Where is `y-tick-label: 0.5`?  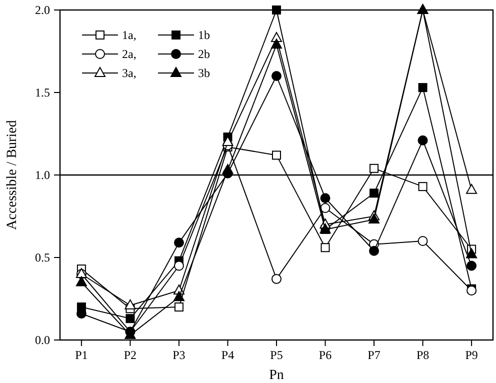
y-tick-label: 0.5 is located at coordinates (42, 257).